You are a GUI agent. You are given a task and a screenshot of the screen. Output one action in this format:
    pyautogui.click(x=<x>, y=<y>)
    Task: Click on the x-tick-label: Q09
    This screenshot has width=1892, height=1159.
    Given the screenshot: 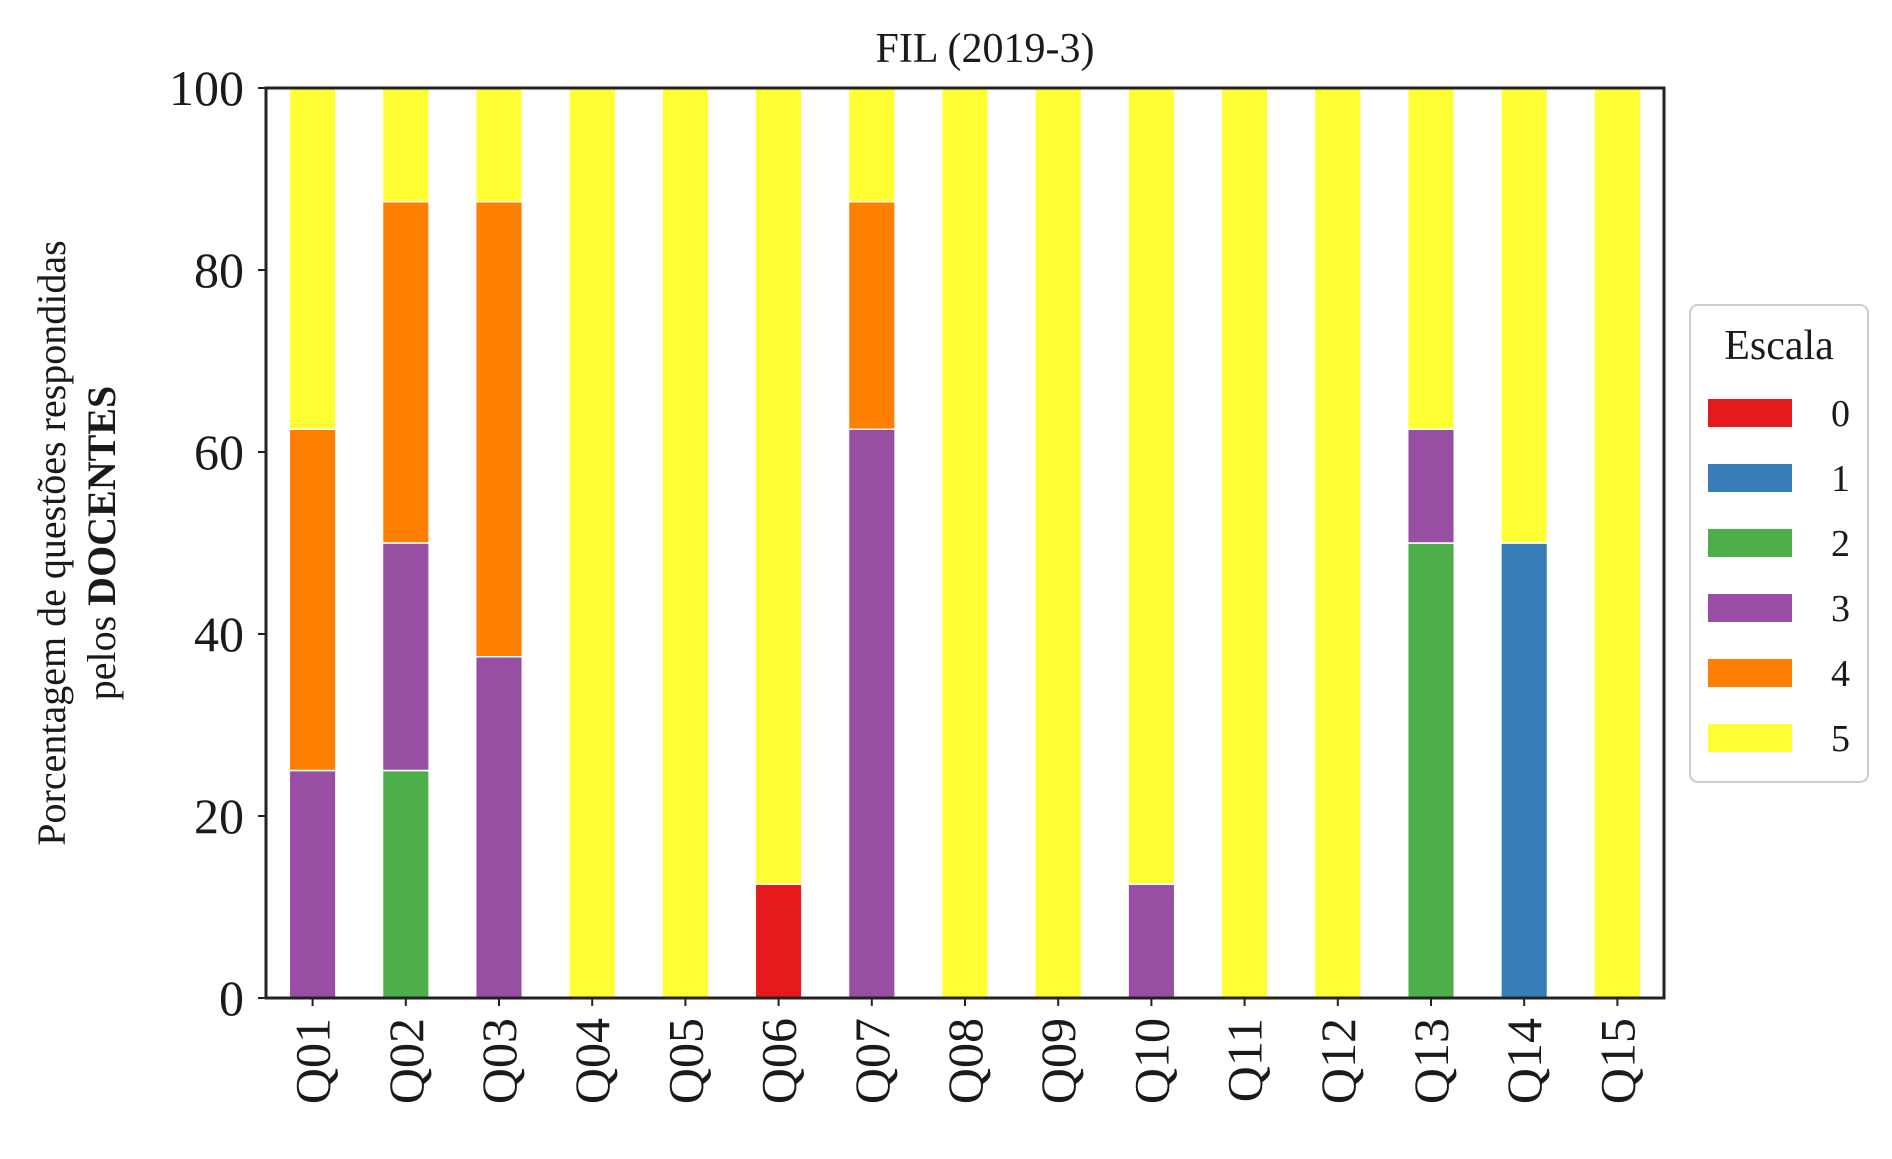 What is the action you would take?
    pyautogui.click(x=1058, y=1061)
    